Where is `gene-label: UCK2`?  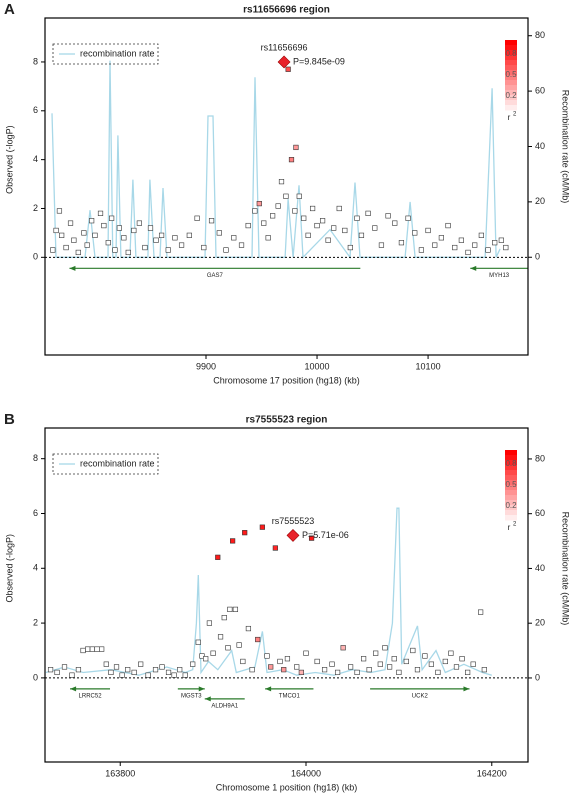 gene-label: UCK2 is located at coordinates (420, 696).